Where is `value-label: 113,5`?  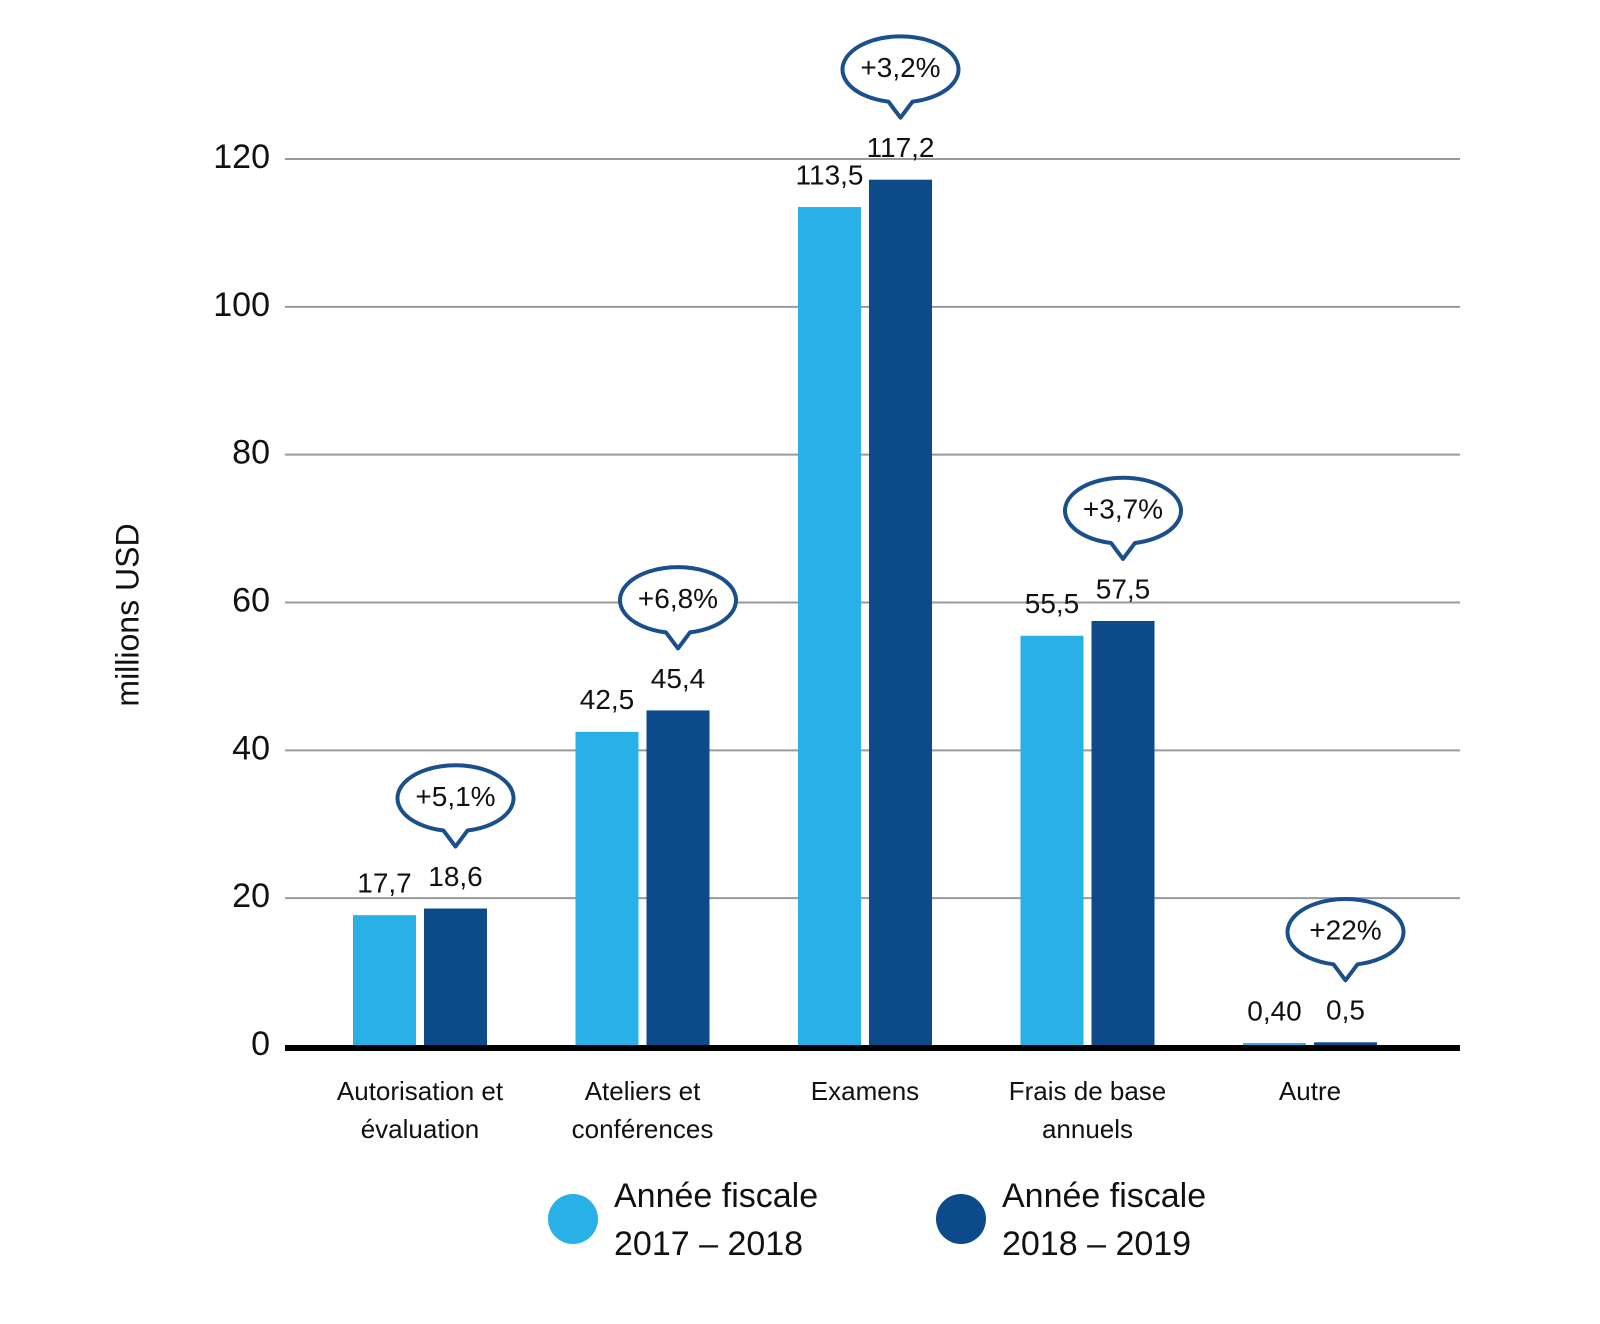
value-label: 113,5 is located at coordinates (830, 174).